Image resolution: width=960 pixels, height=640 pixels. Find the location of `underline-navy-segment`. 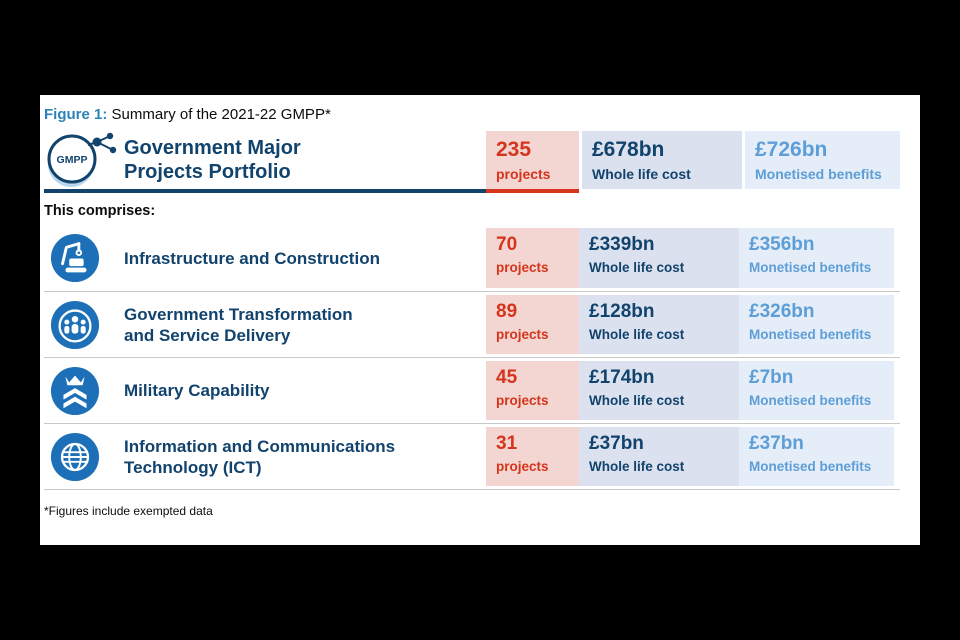

underline-navy-segment is located at coordinates (265, 191).